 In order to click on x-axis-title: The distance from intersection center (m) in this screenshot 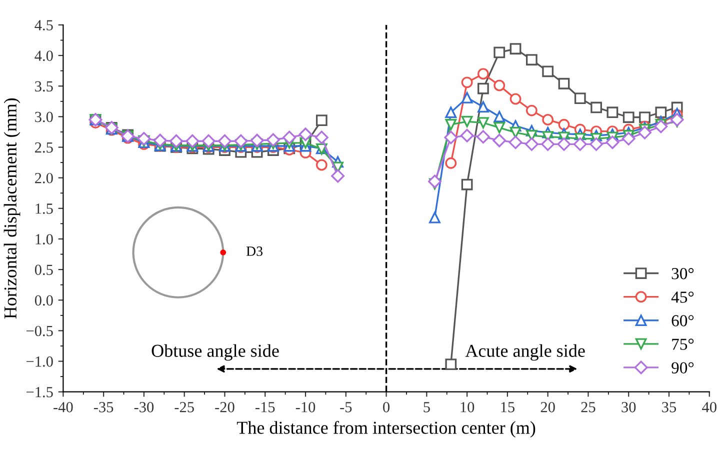, I will do `click(386, 429)`.